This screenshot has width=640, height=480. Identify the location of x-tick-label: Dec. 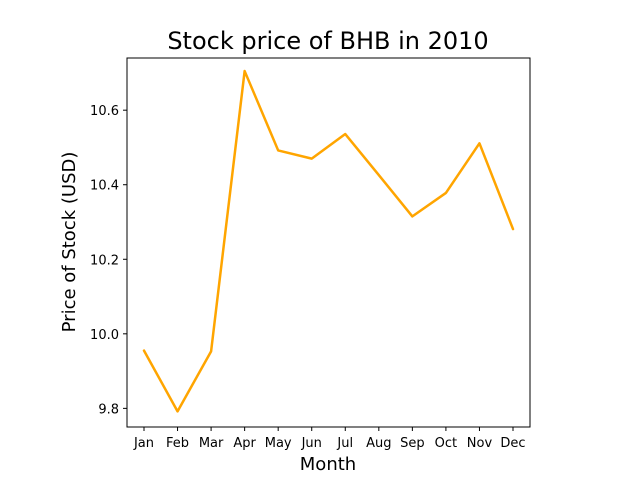
(512, 443).